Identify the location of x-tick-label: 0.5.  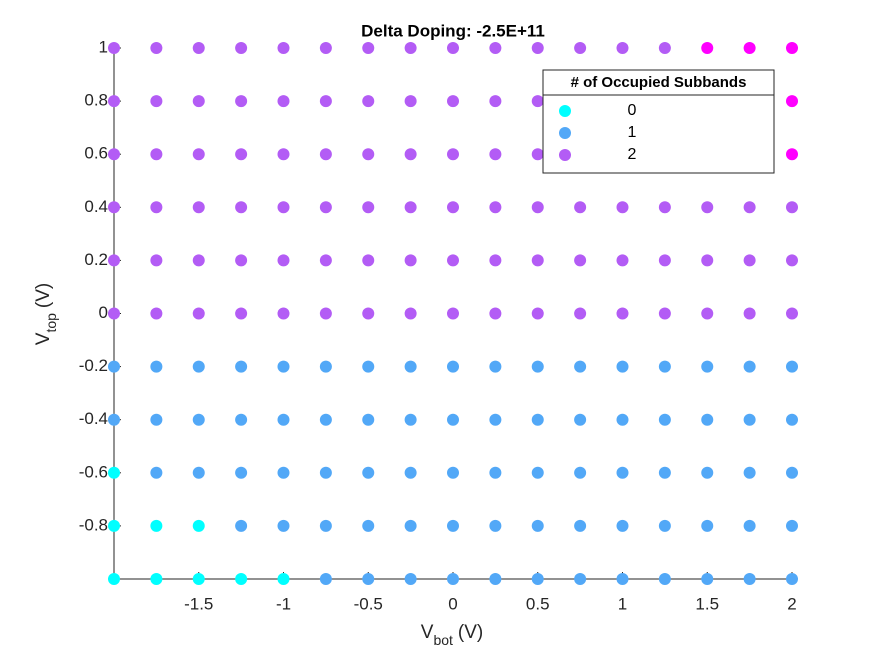
(538, 603).